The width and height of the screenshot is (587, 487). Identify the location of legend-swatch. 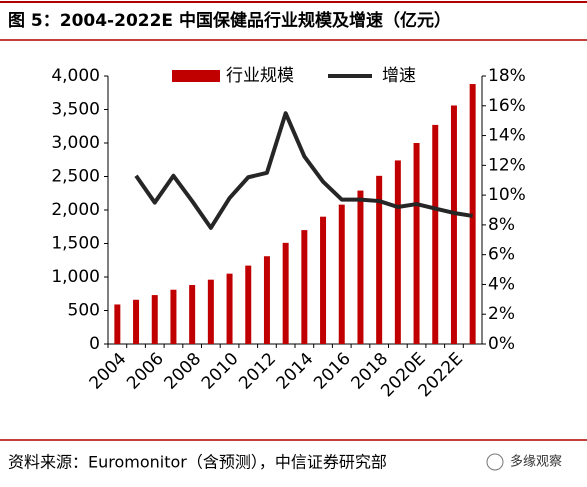
(196, 76).